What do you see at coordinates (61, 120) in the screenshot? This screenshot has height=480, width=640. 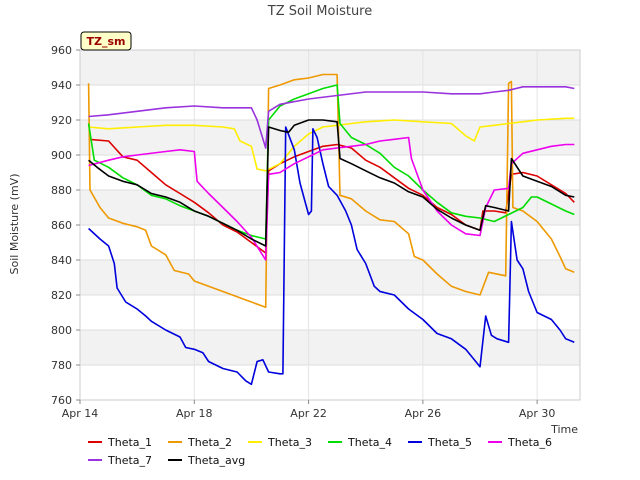 I see `y-tick-label: 920` at bounding box center [61, 120].